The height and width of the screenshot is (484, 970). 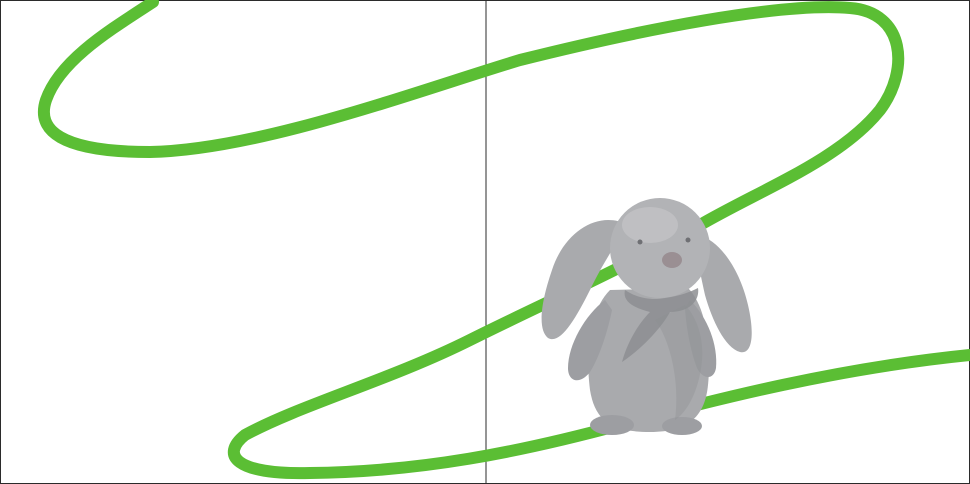 What do you see at coordinates (640, 242) in the screenshot?
I see `bunny-left-eye` at bounding box center [640, 242].